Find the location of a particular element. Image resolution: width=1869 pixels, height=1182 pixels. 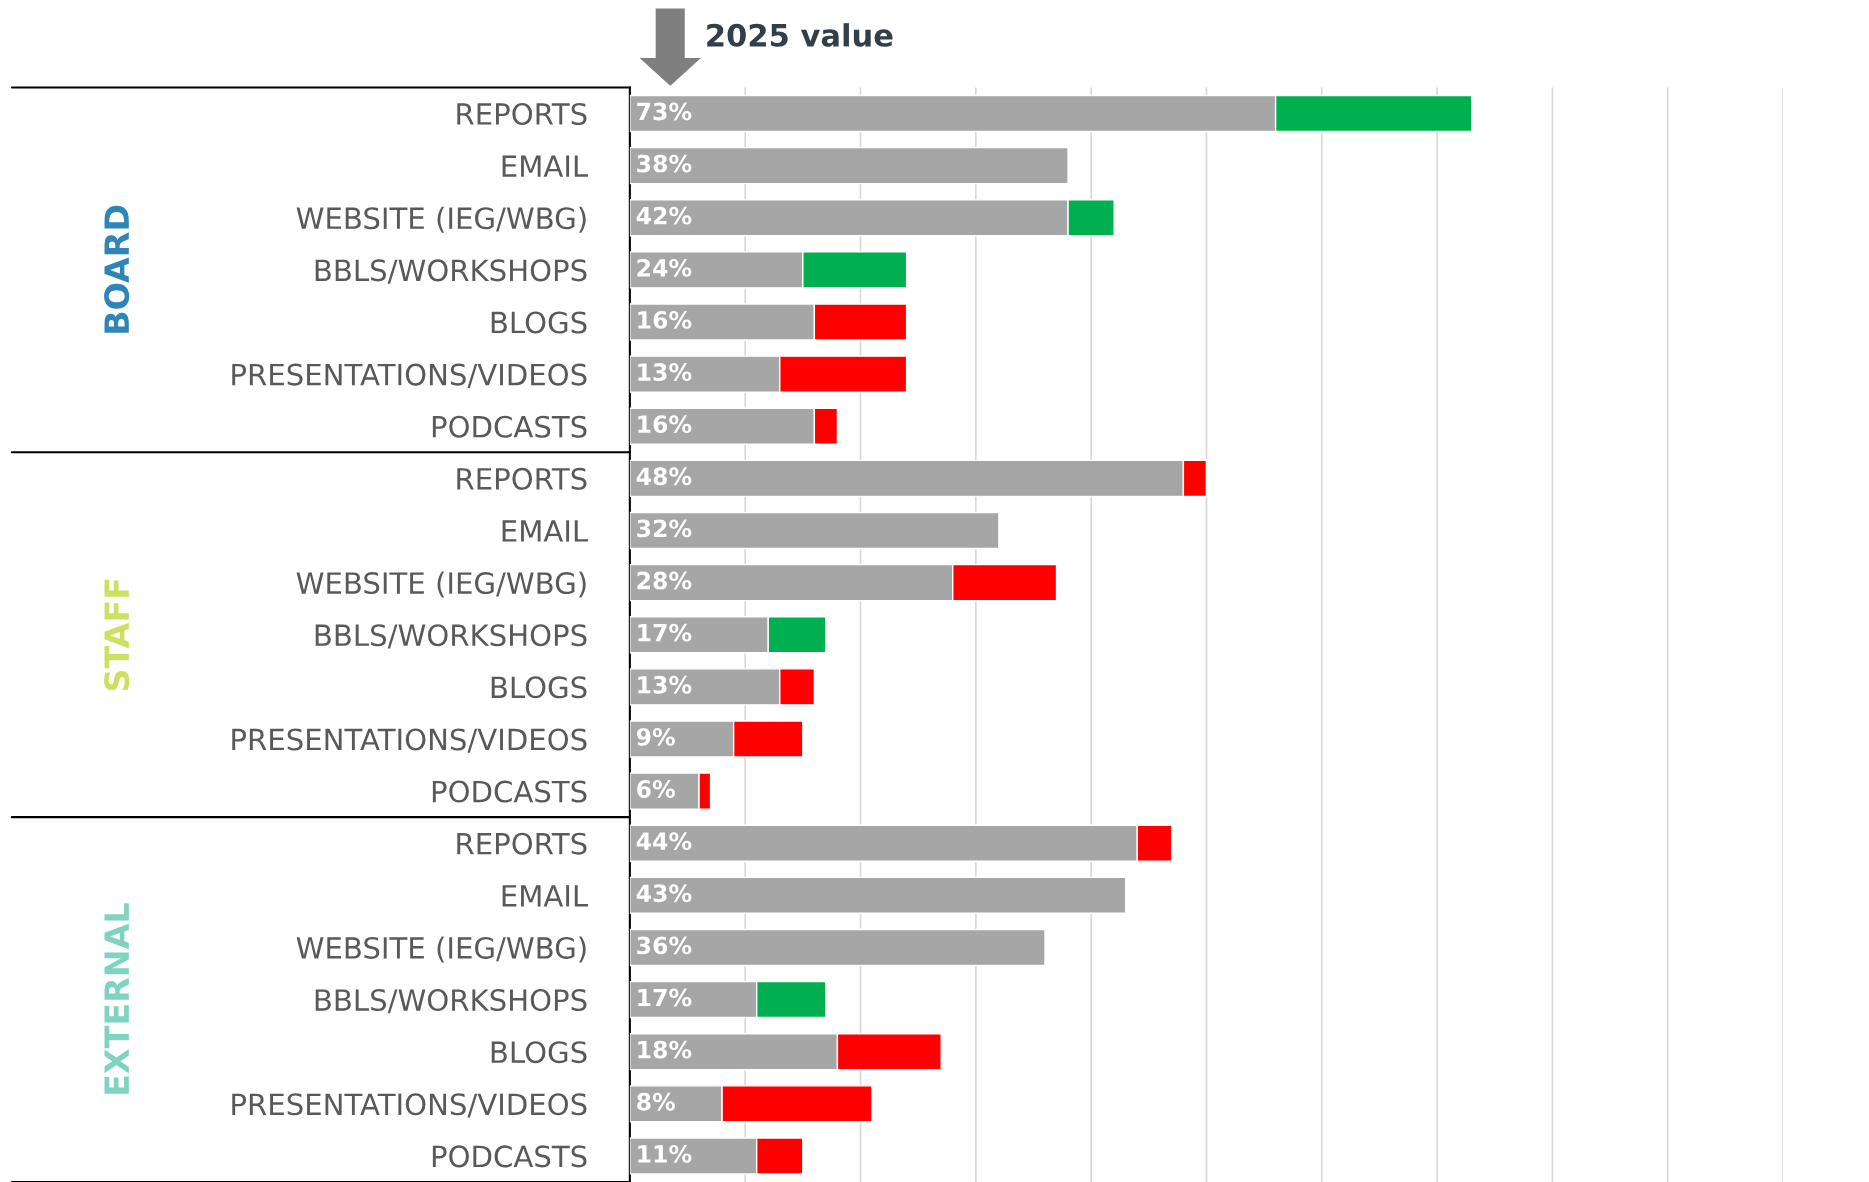

text: 2025 value is located at coordinates (800, 35).